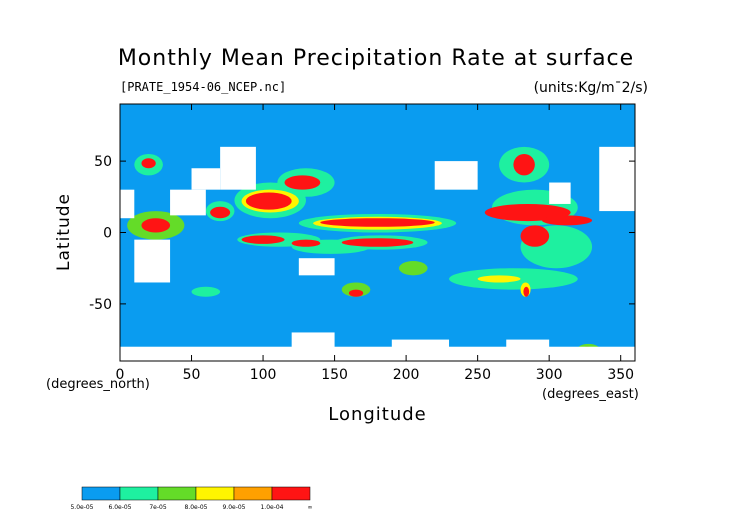  Describe the element at coordinates (64, 232) in the screenshot. I see `y-axis-label: Latitude` at that location.